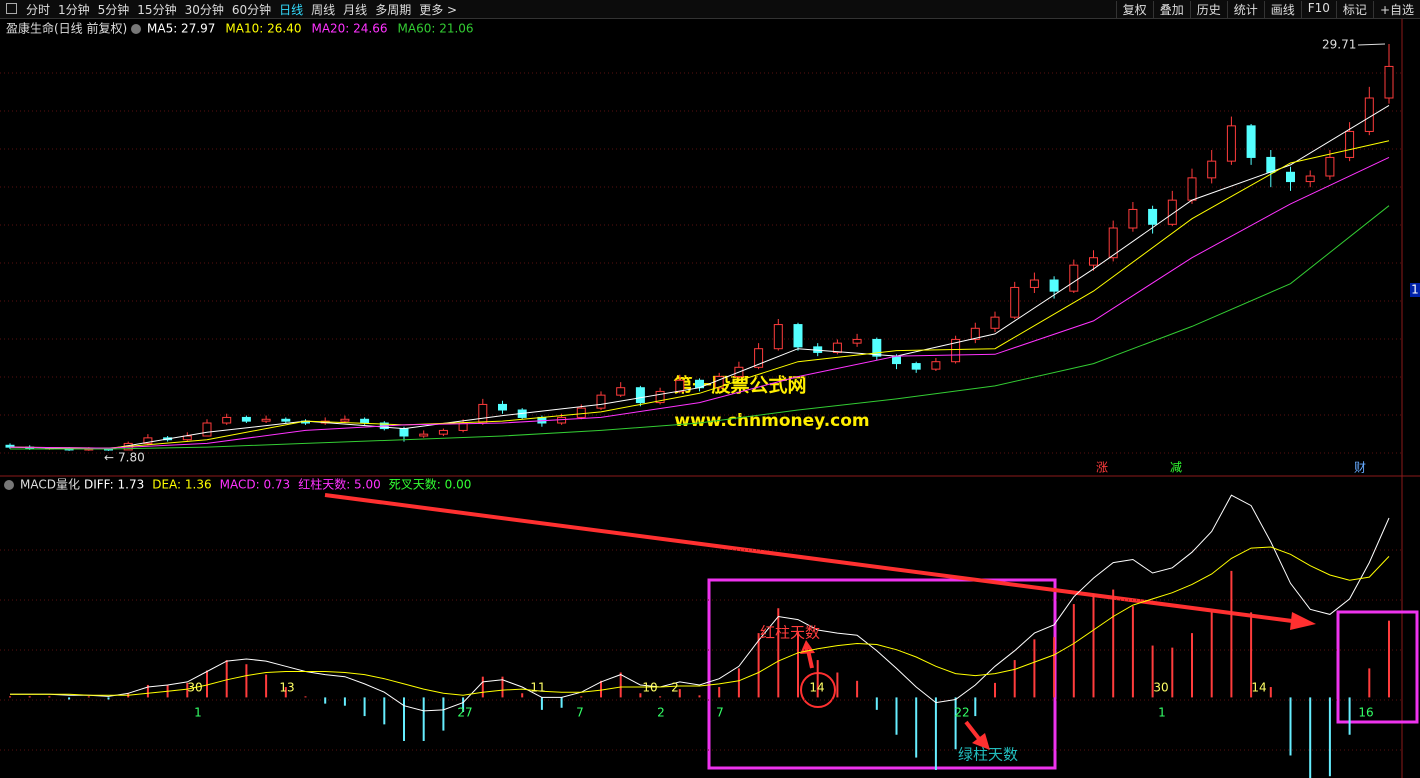  Describe the element at coordinates (393, 10) in the screenshot. I see `period-tab: 多周期` at that location.